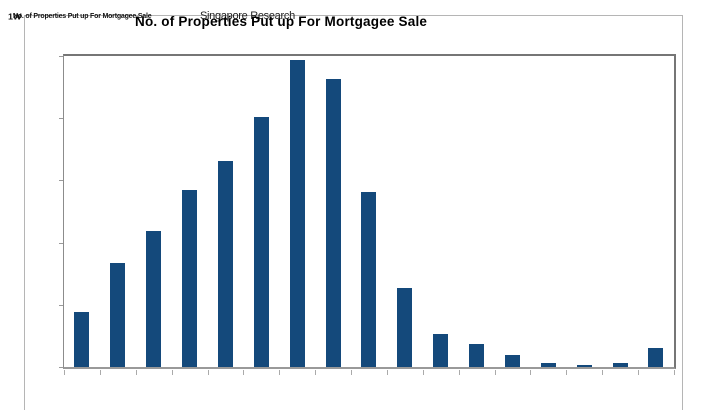 Image resolution: width=703 pixels, height=410 pixels. I want to click on source-research-fragment: Singapore Research, so click(247, 16).